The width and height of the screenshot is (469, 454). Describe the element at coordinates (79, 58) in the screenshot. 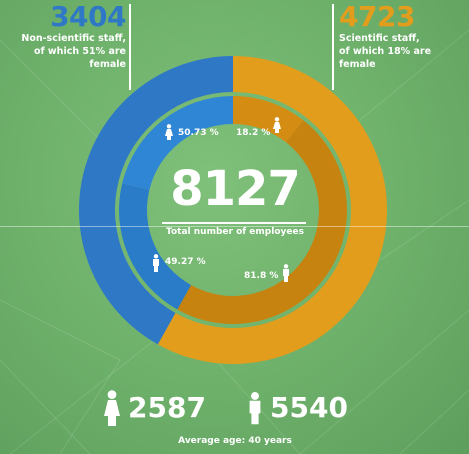

I see `non-scientific-female-note: of which 51% are female` at that location.